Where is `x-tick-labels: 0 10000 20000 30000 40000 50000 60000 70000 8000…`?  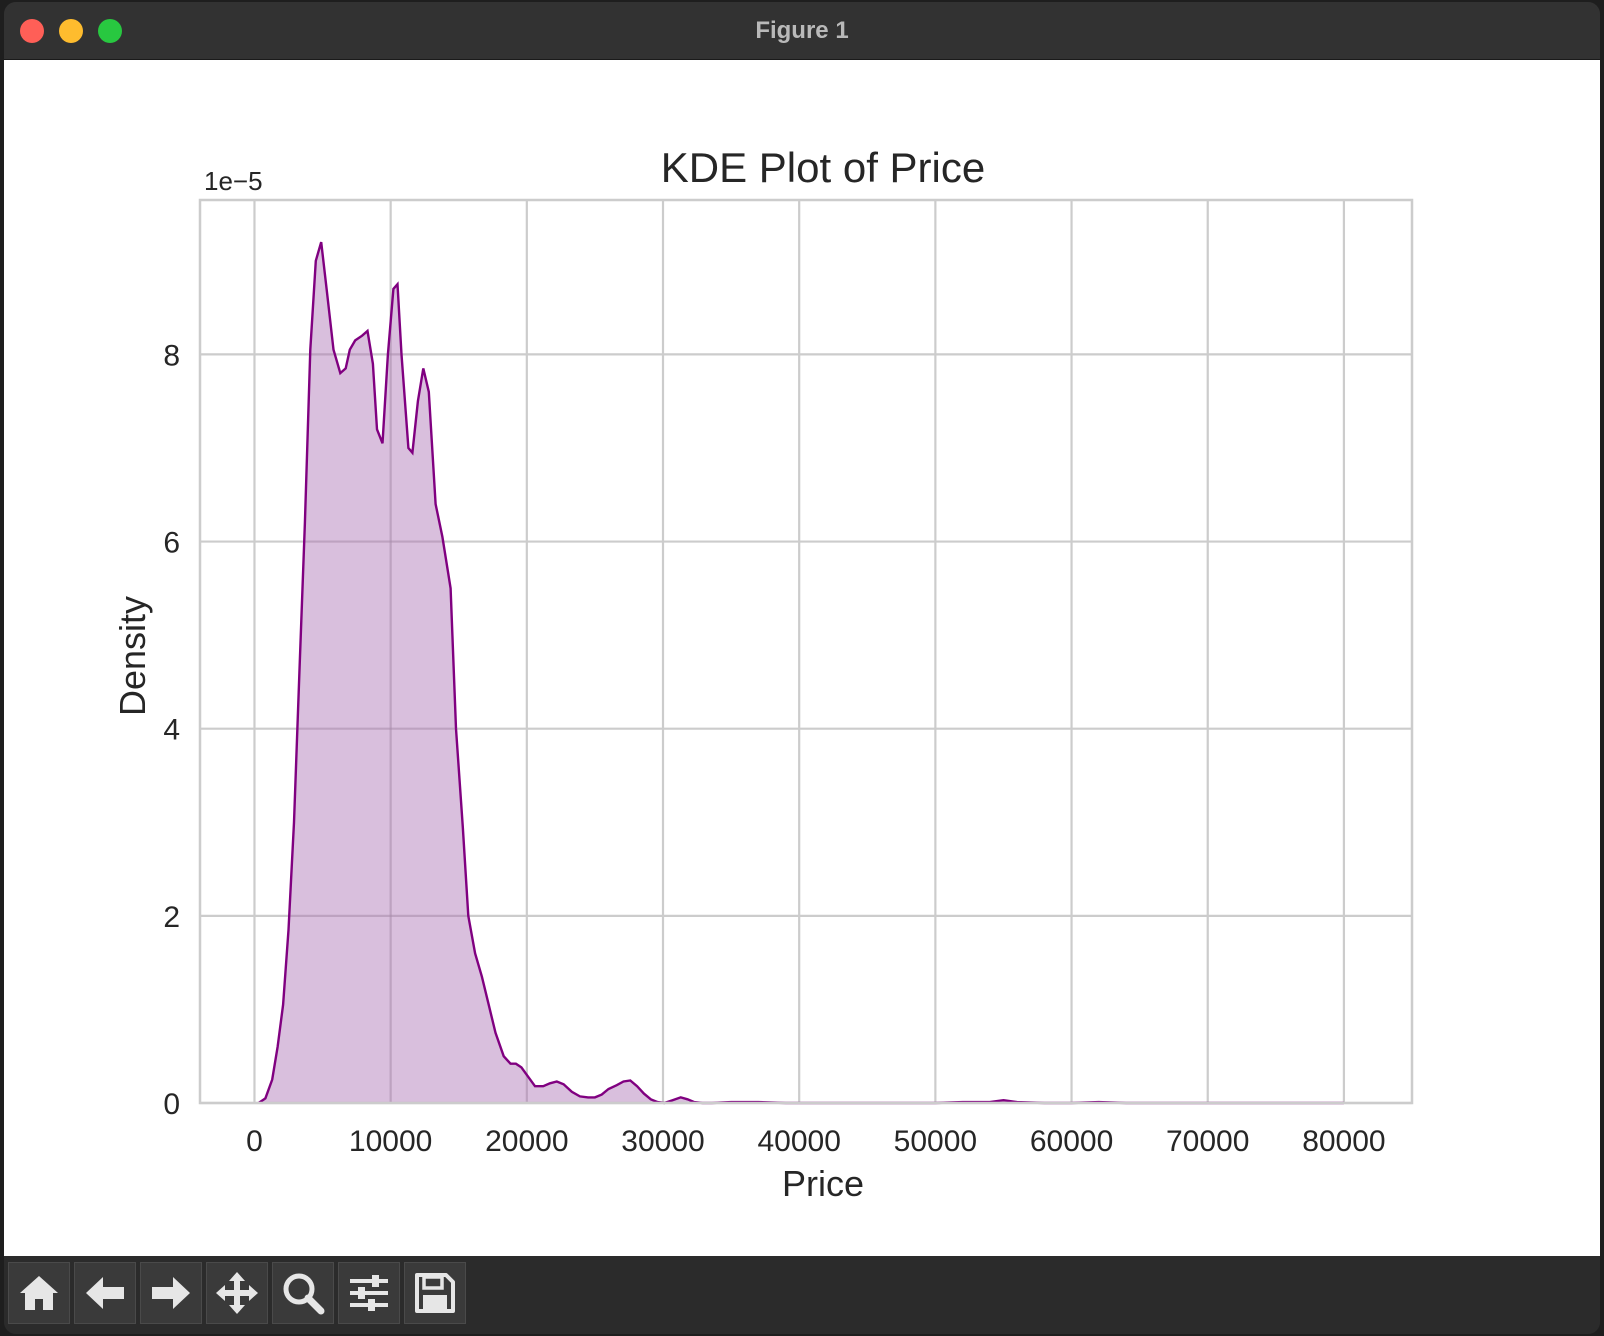
x-tick-labels: 0 10000 20000 30000 40000 50000 60000 70000 8000… is located at coordinates (816, 1141).